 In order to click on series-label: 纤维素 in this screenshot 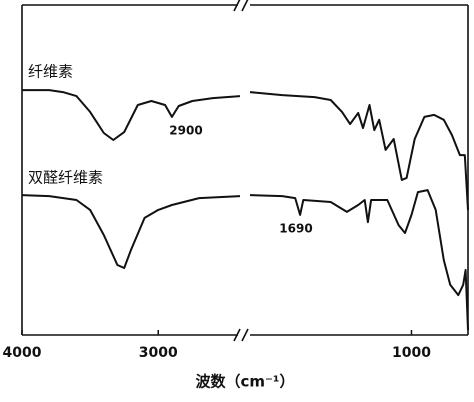, I will do `click(50, 72)`.